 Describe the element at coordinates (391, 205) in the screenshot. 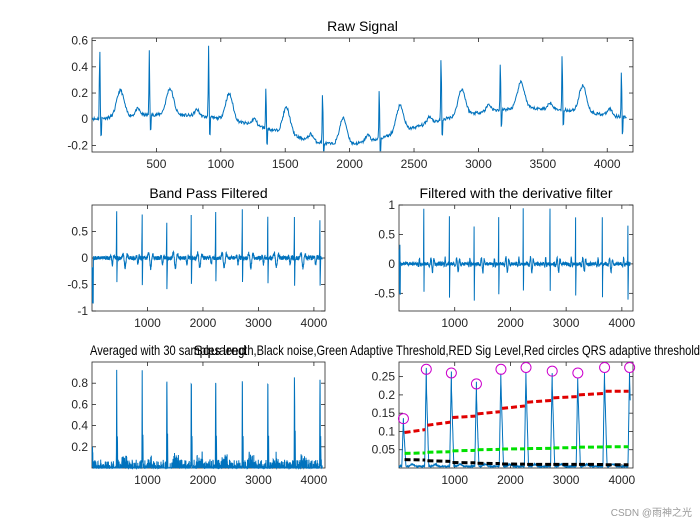

I see `y-tick-label: 1` at that location.